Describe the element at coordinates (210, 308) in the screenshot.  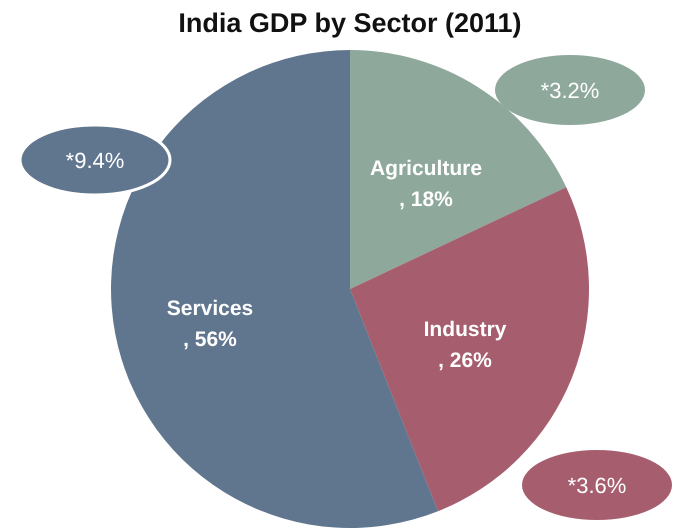
I see `slice-label: Services` at that location.